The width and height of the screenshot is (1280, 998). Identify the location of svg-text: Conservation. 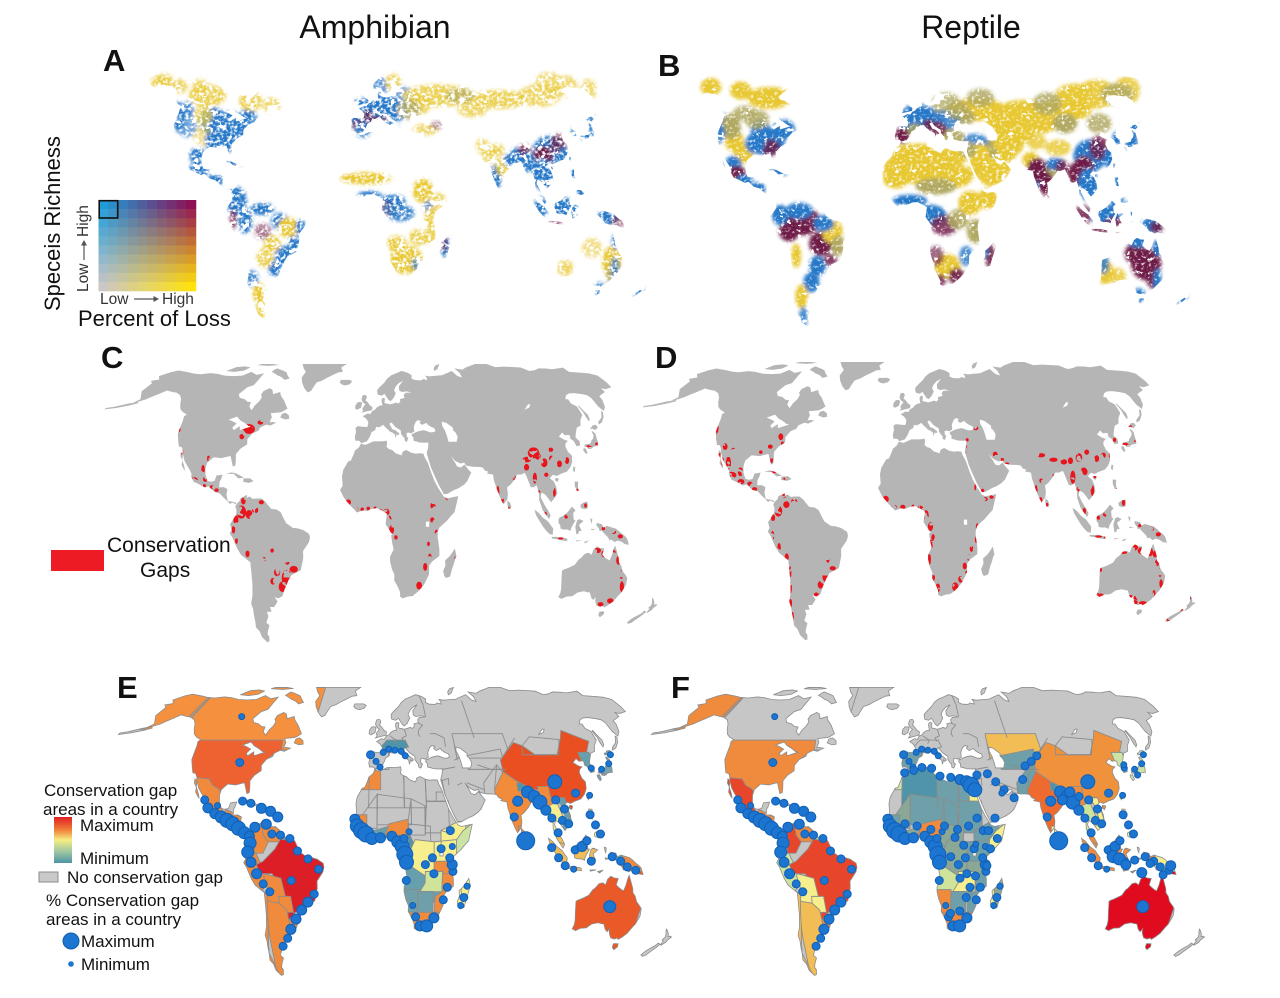
(169, 545).